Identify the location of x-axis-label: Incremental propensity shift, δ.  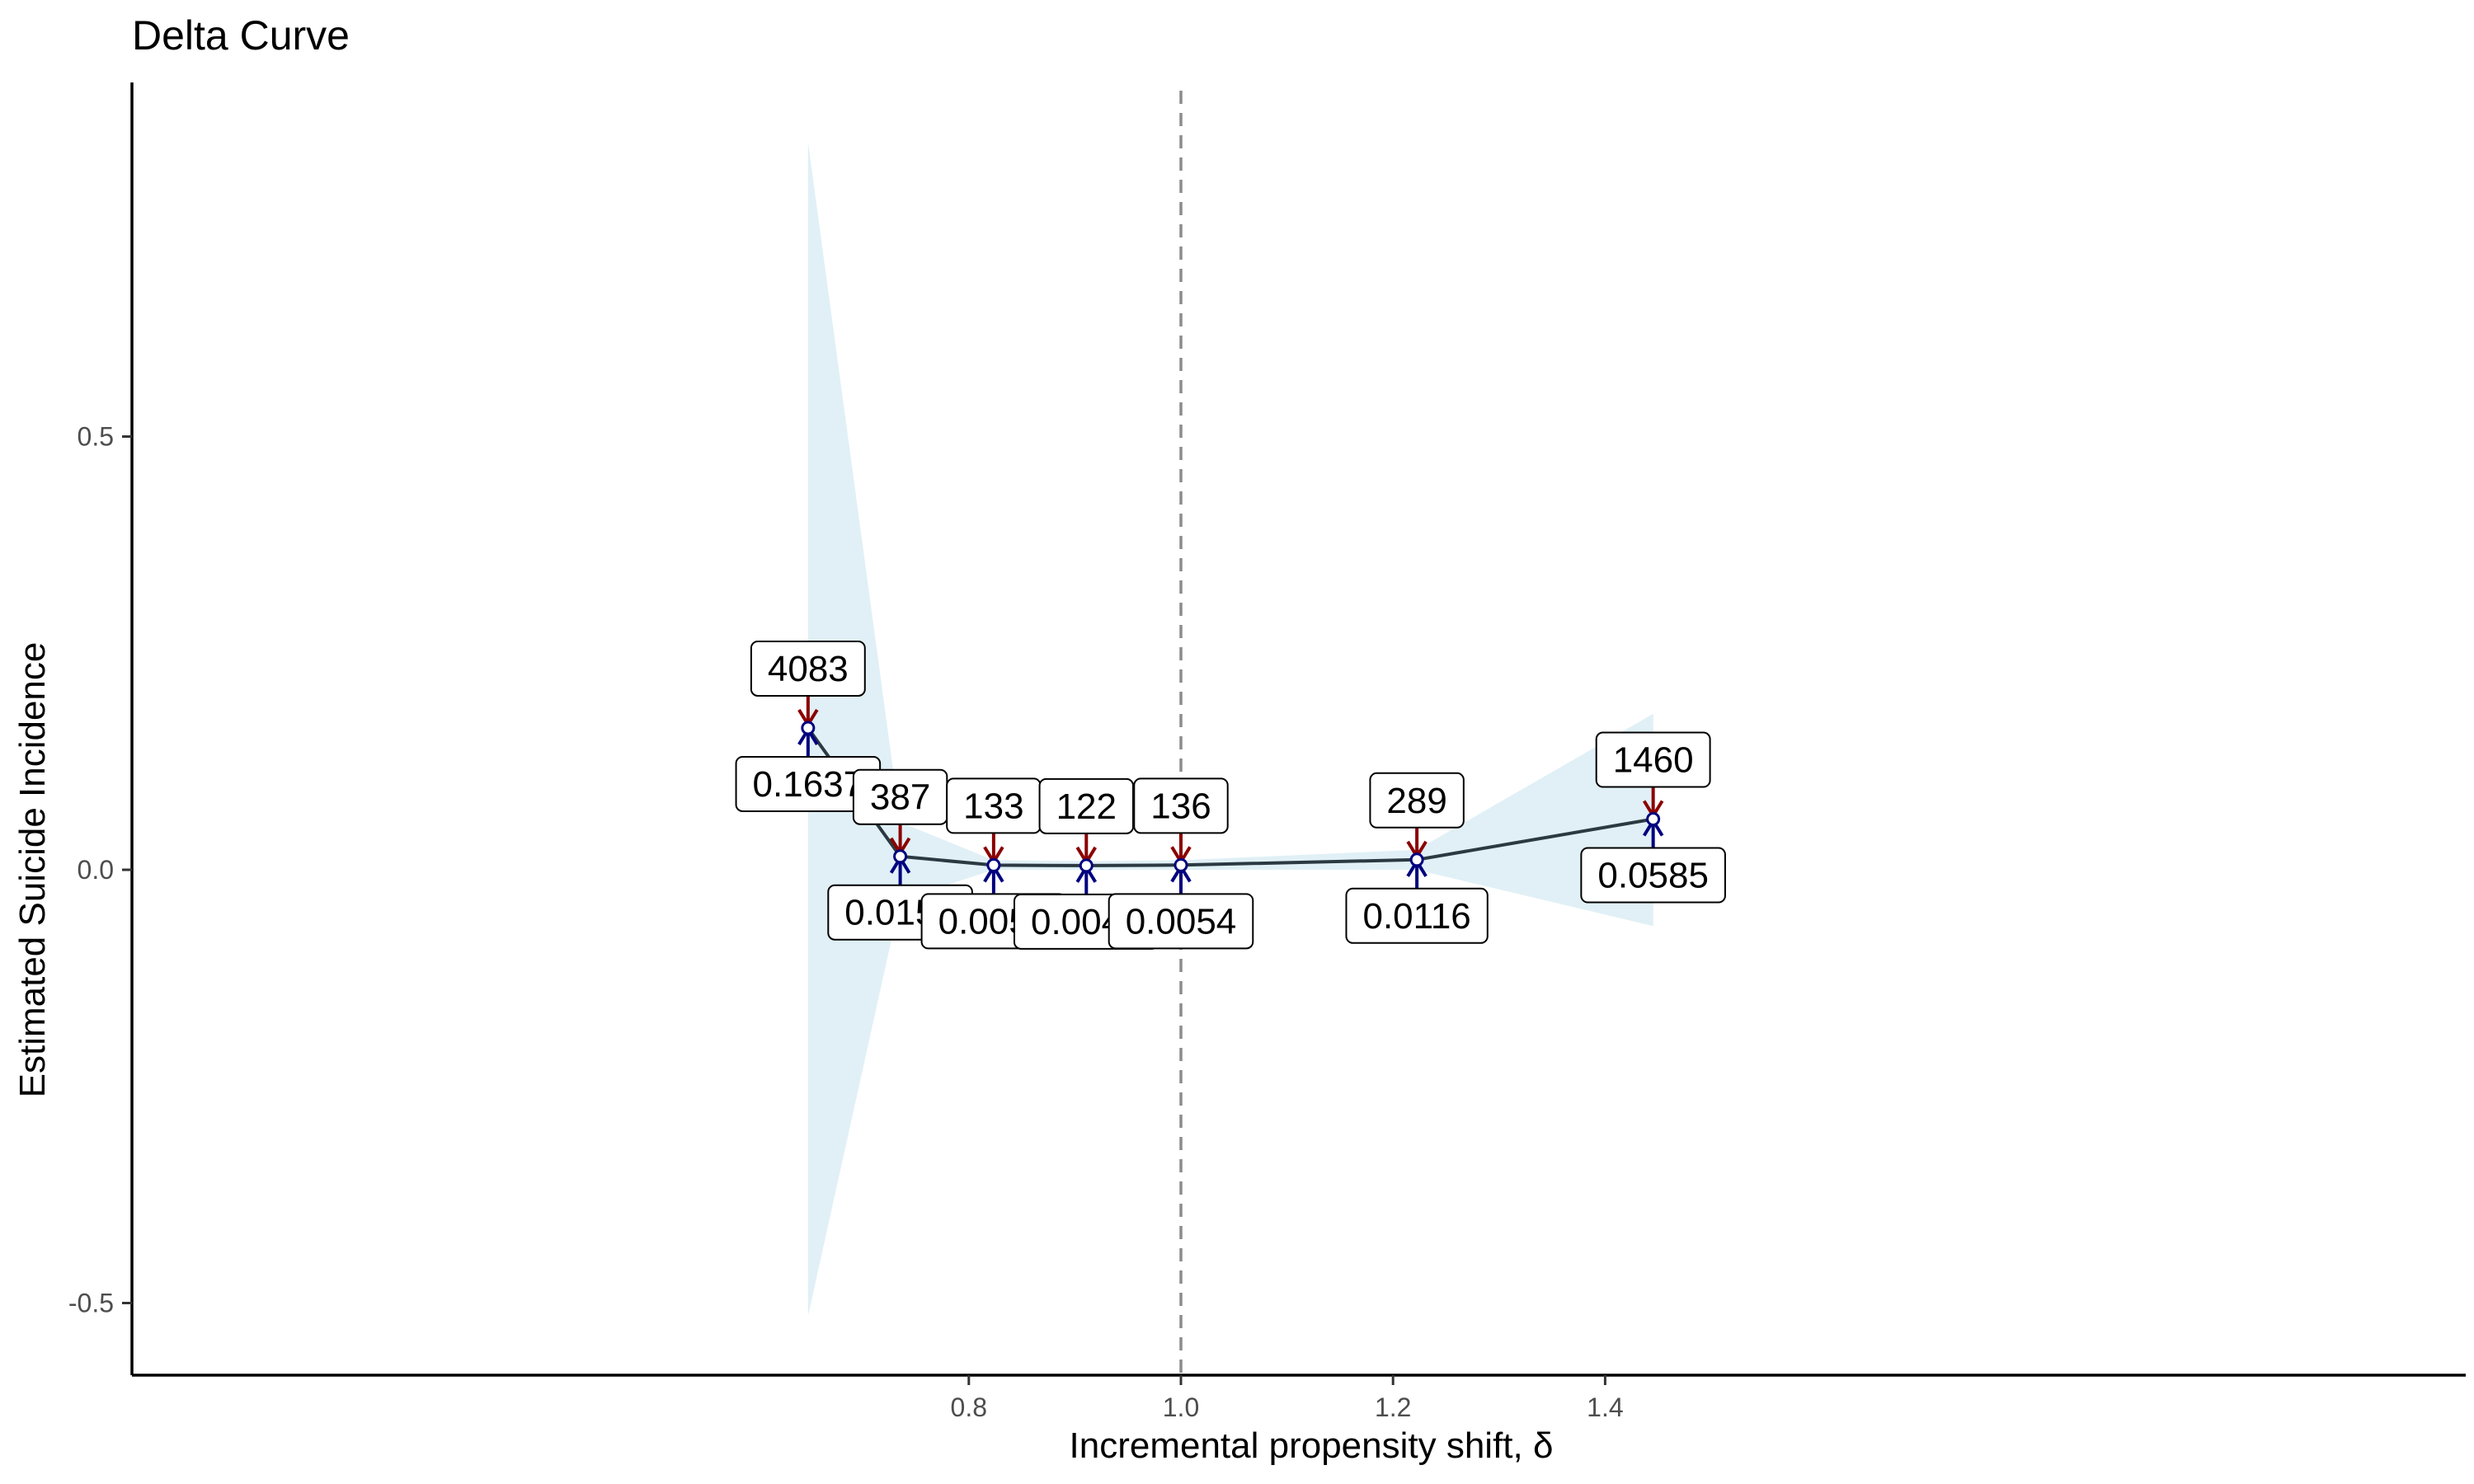
(1312, 1445).